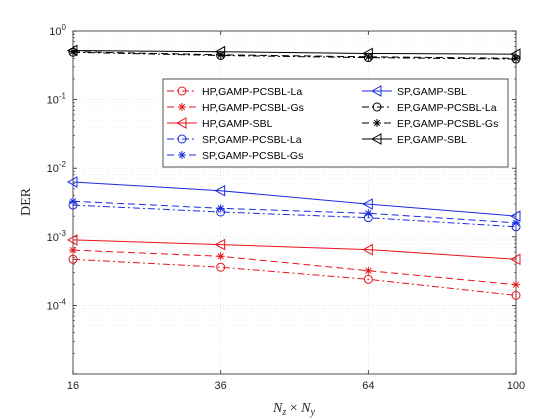 The height and width of the screenshot is (420, 560). What do you see at coordinates (516, 386) in the screenshot?
I see `x-tick-label: 100` at bounding box center [516, 386].